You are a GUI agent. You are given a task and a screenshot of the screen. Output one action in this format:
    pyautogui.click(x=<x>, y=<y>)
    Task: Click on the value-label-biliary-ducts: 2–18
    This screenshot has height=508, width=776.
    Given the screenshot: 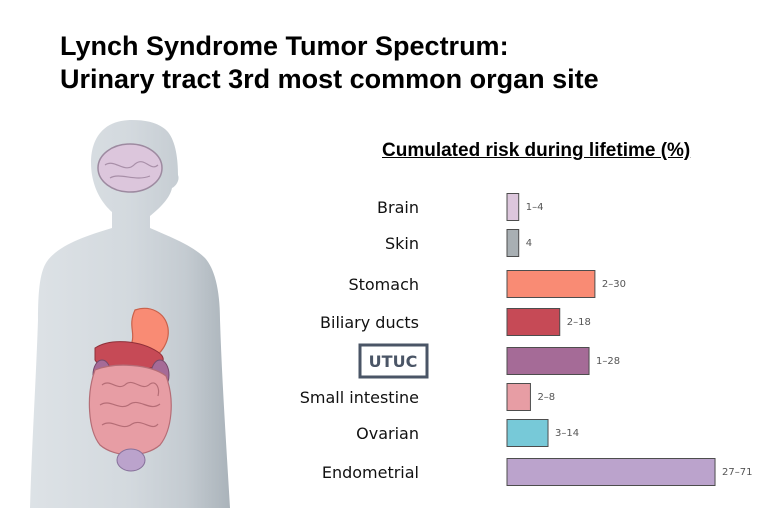 What is the action you would take?
    pyautogui.click(x=579, y=322)
    